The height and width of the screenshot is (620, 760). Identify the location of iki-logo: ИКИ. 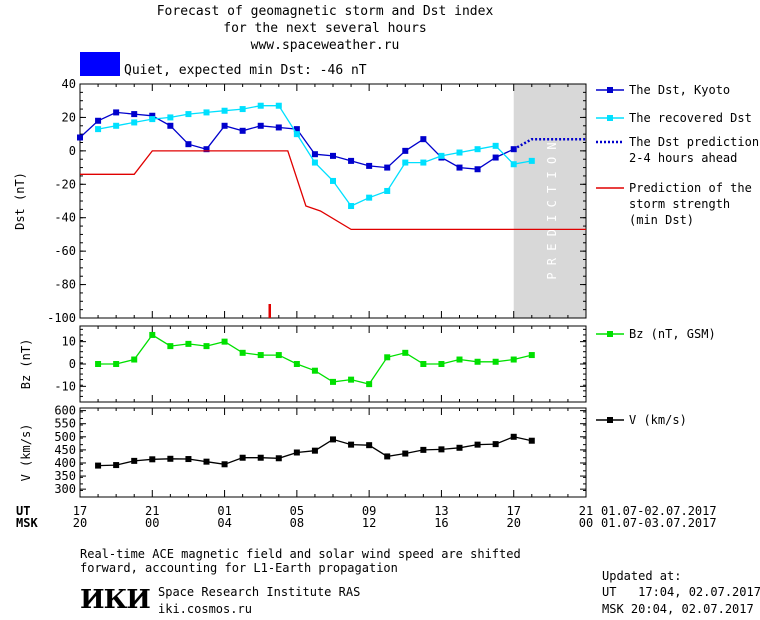
(115, 600).